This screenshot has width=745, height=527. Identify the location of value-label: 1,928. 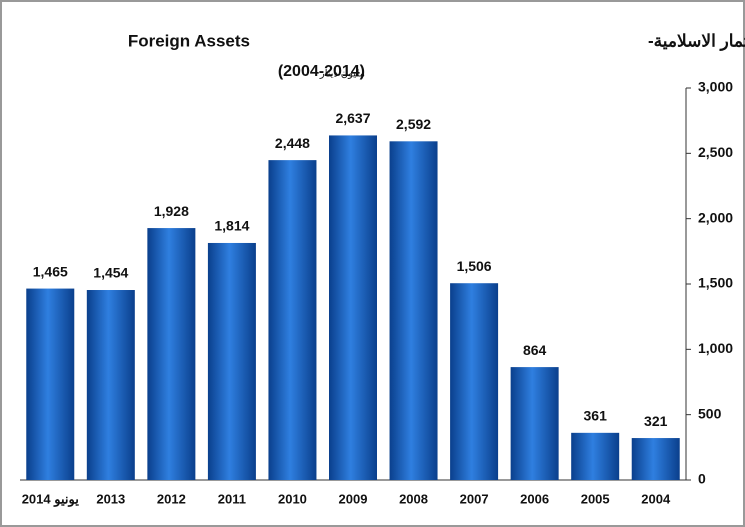
(171, 211).